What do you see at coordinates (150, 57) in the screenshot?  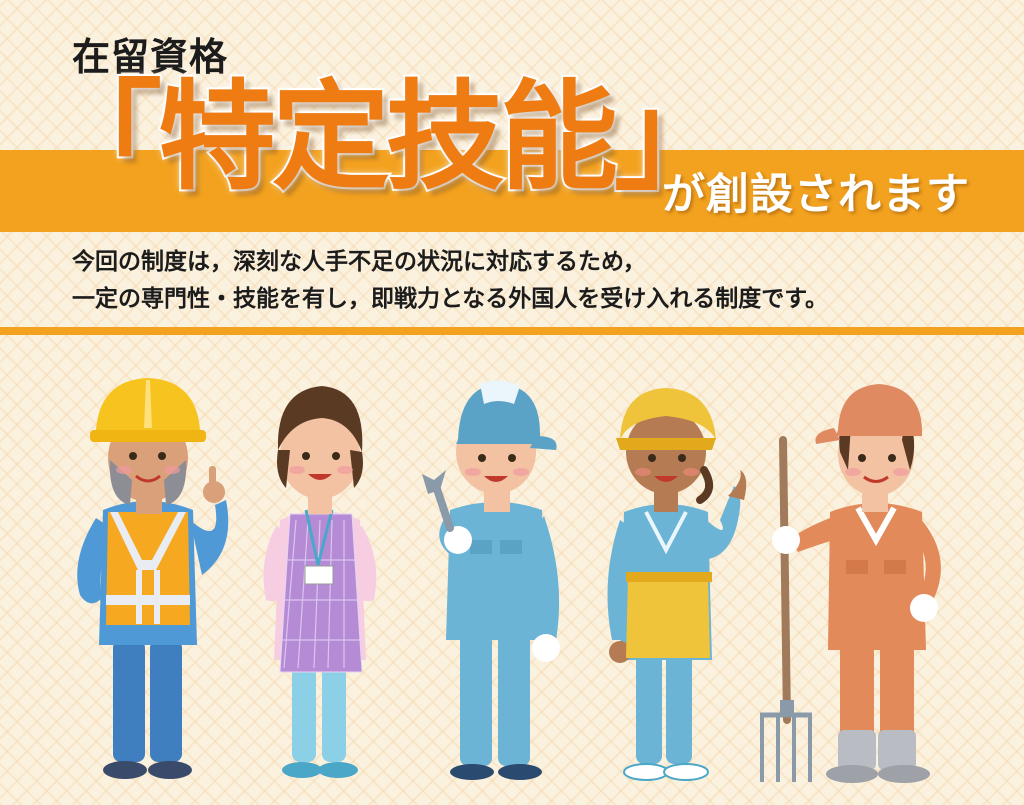 I see `subtitle: 在留資格` at bounding box center [150, 57].